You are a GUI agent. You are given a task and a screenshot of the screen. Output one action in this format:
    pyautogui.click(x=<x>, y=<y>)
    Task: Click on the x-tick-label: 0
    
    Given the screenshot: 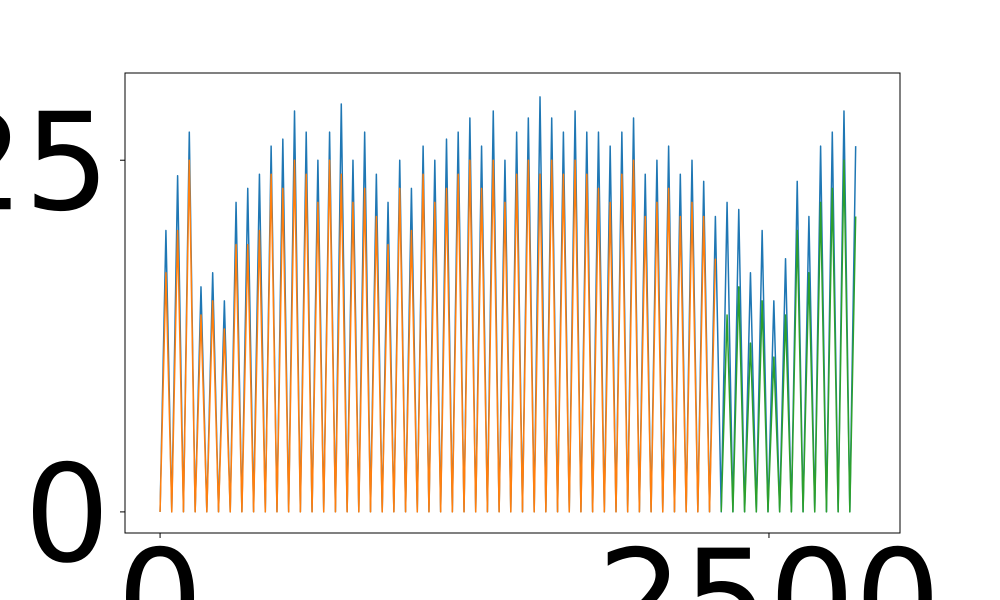 What is the action you would take?
    pyautogui.click(x=160, y=560)
    